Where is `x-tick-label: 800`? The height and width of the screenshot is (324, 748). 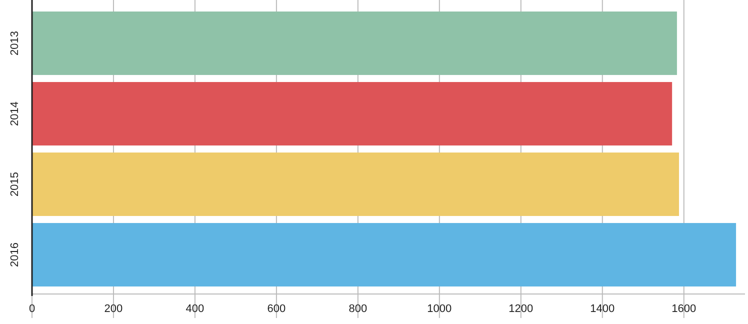
x-tick-label: 800 is located at coordinates (358, 309).